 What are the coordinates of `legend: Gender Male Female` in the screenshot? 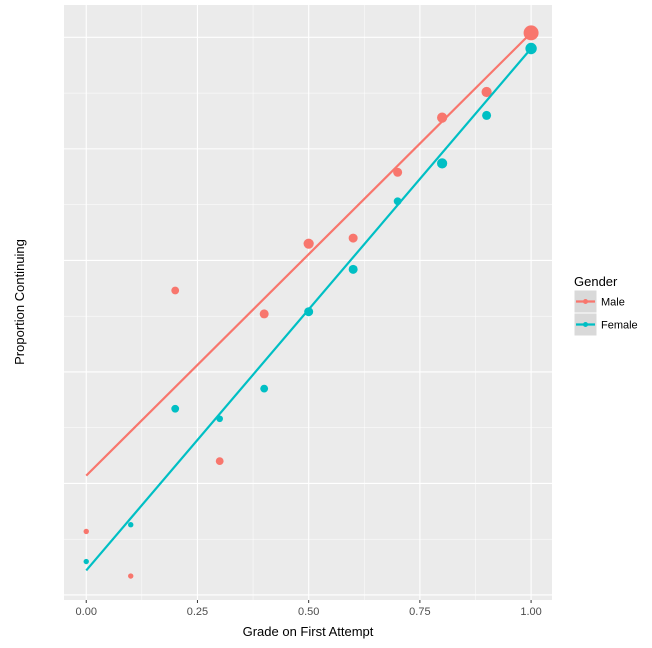 It's located at (605, 305).